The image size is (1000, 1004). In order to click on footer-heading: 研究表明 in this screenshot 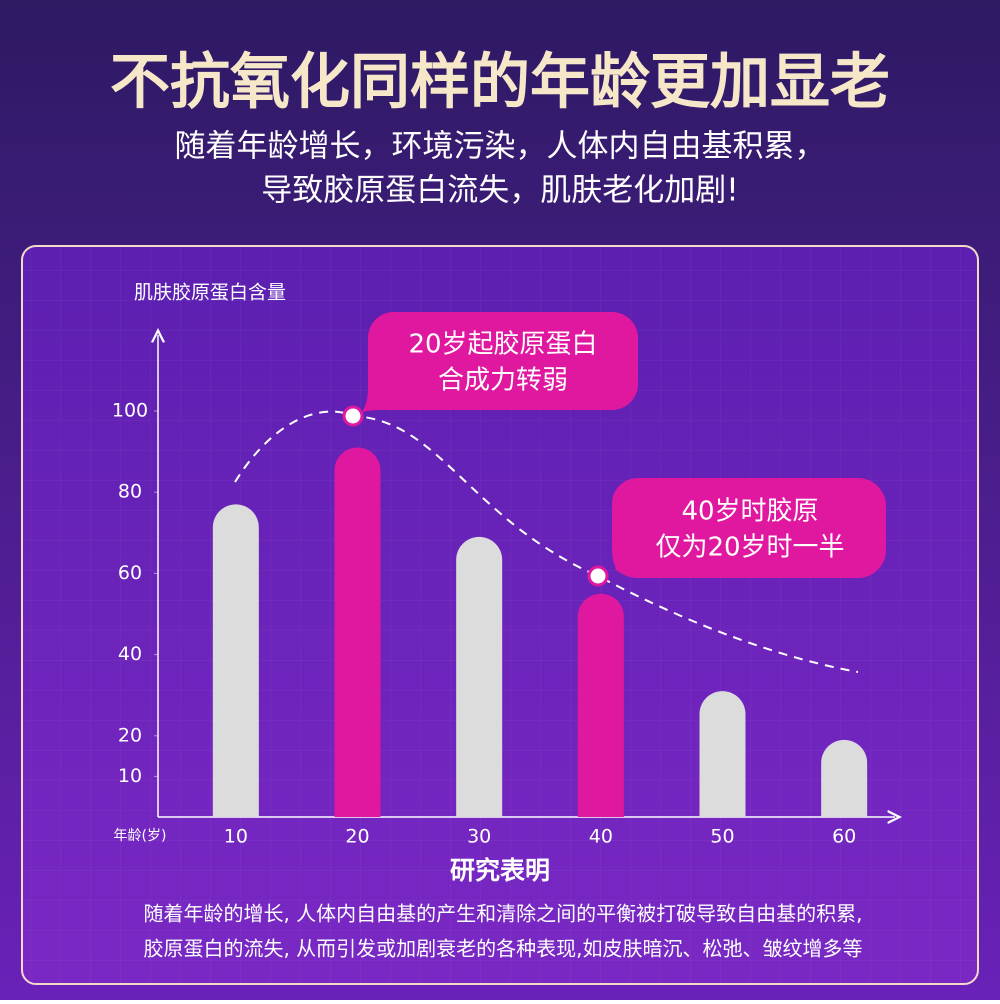, I will do `click(500, 870)`.